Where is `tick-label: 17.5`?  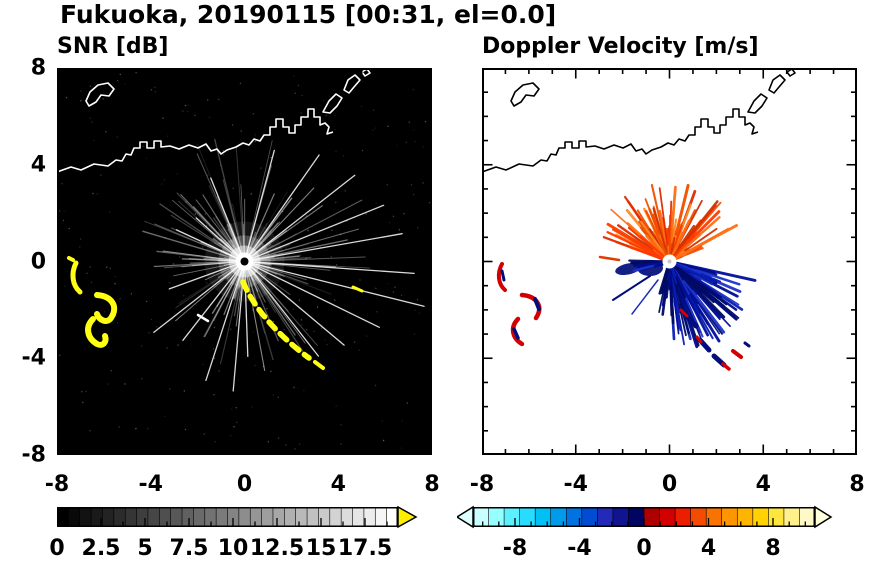 tick-label: 17.5 is located at coordinates (365, 548).